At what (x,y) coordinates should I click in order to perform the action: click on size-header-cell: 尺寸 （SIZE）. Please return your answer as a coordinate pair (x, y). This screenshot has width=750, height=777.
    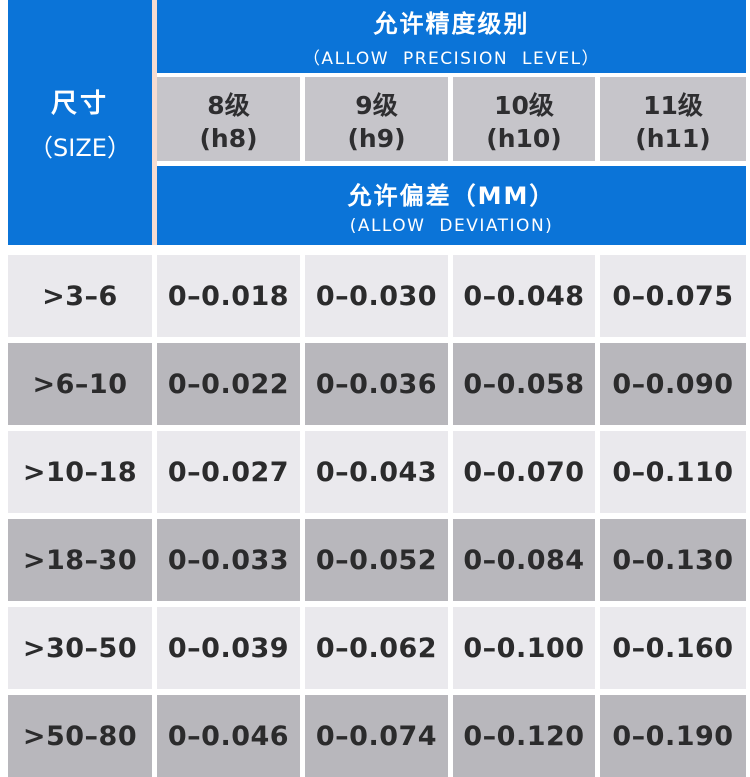
    Looking at the image, I should click on (80, 122).